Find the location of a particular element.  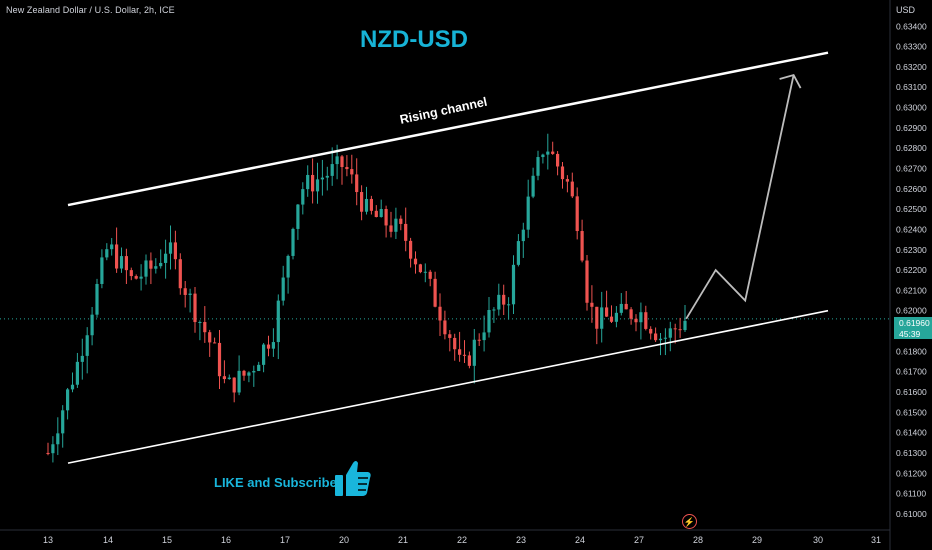

chart-title: NZD-USD is located at coordinates (414, 39).